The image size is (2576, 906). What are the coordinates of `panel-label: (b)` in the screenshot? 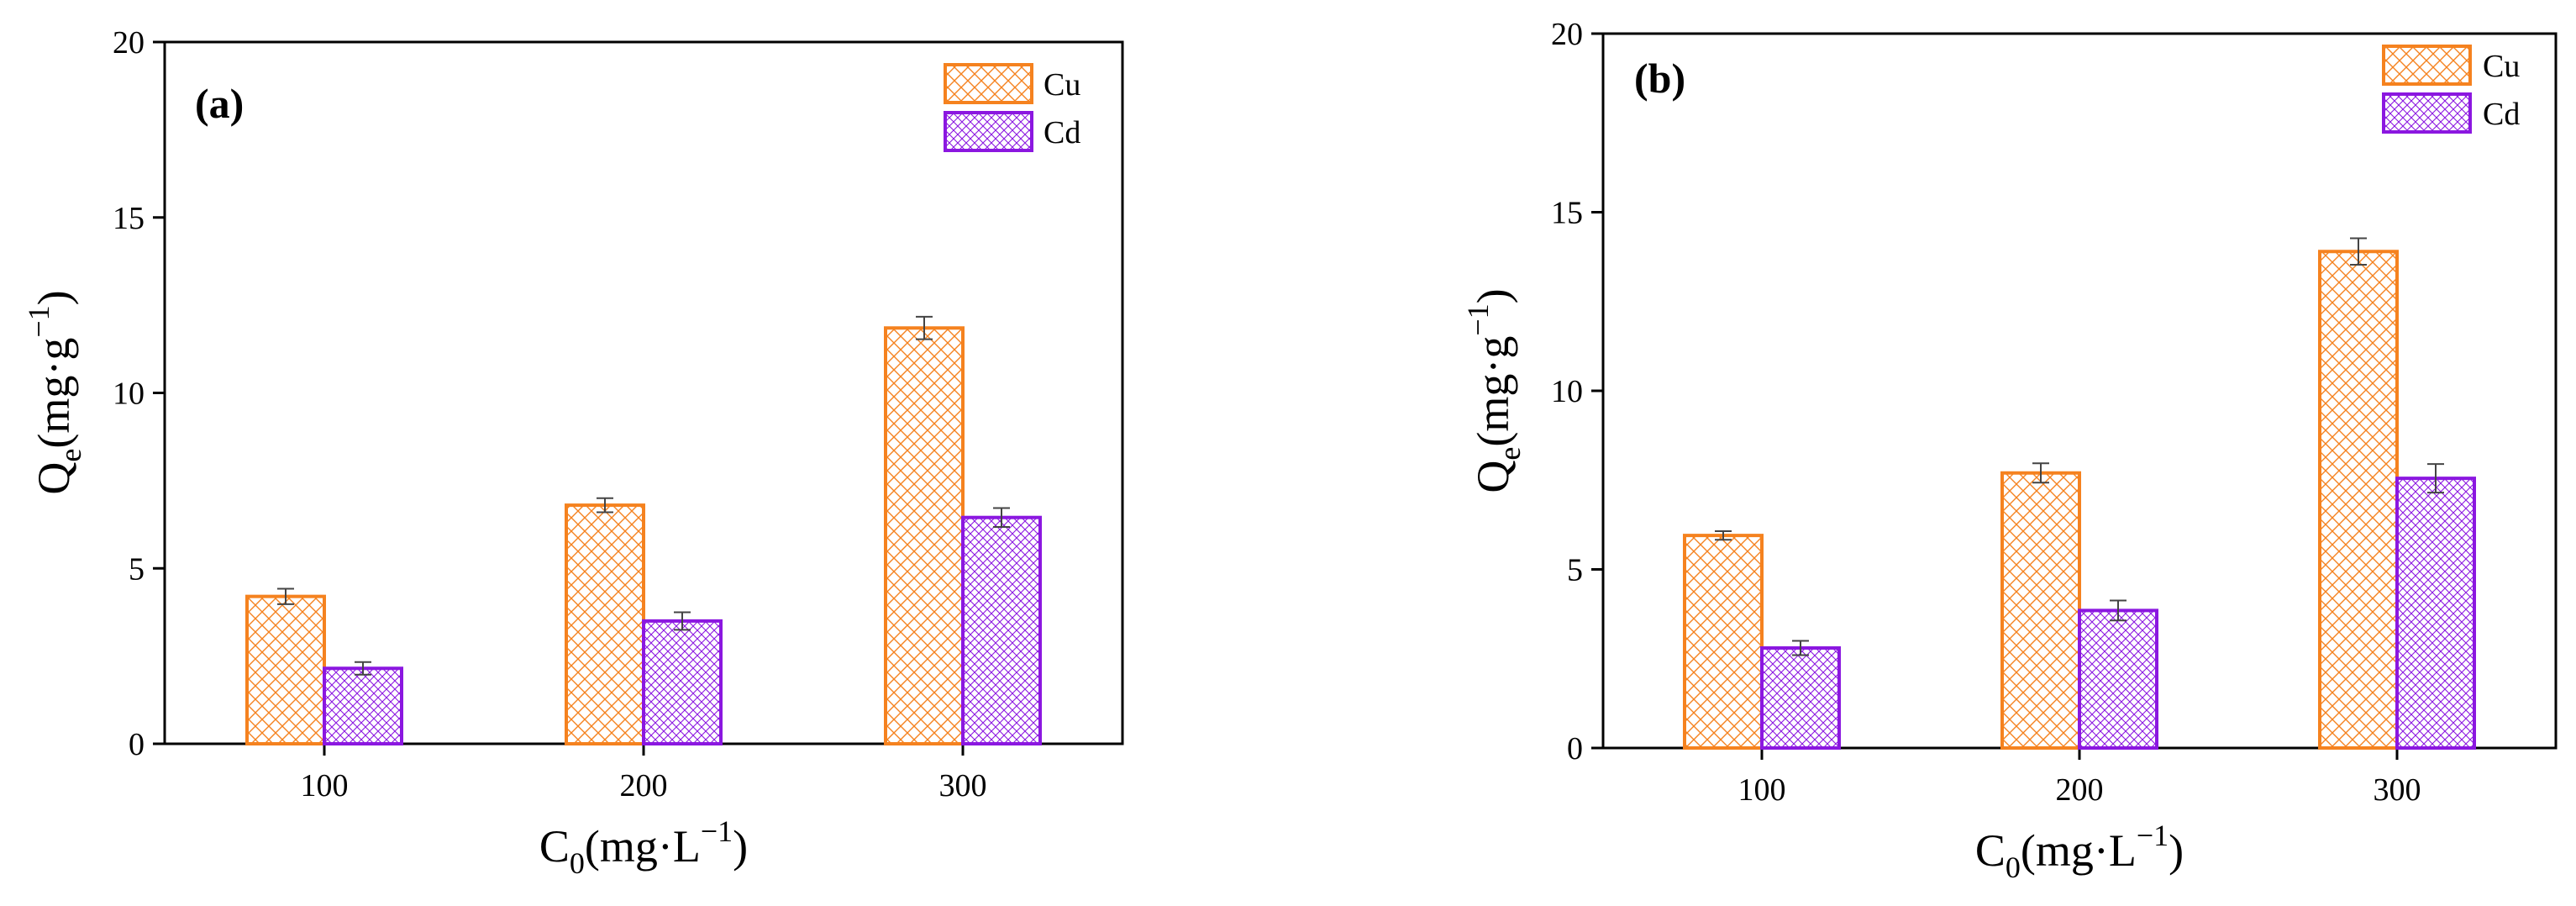 It's located at (1659, 78).